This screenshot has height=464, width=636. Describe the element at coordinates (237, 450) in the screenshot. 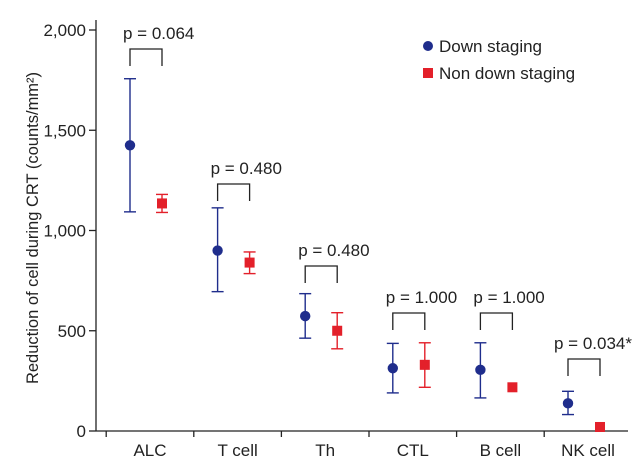

I see `x-category-label: T cell` at that location.